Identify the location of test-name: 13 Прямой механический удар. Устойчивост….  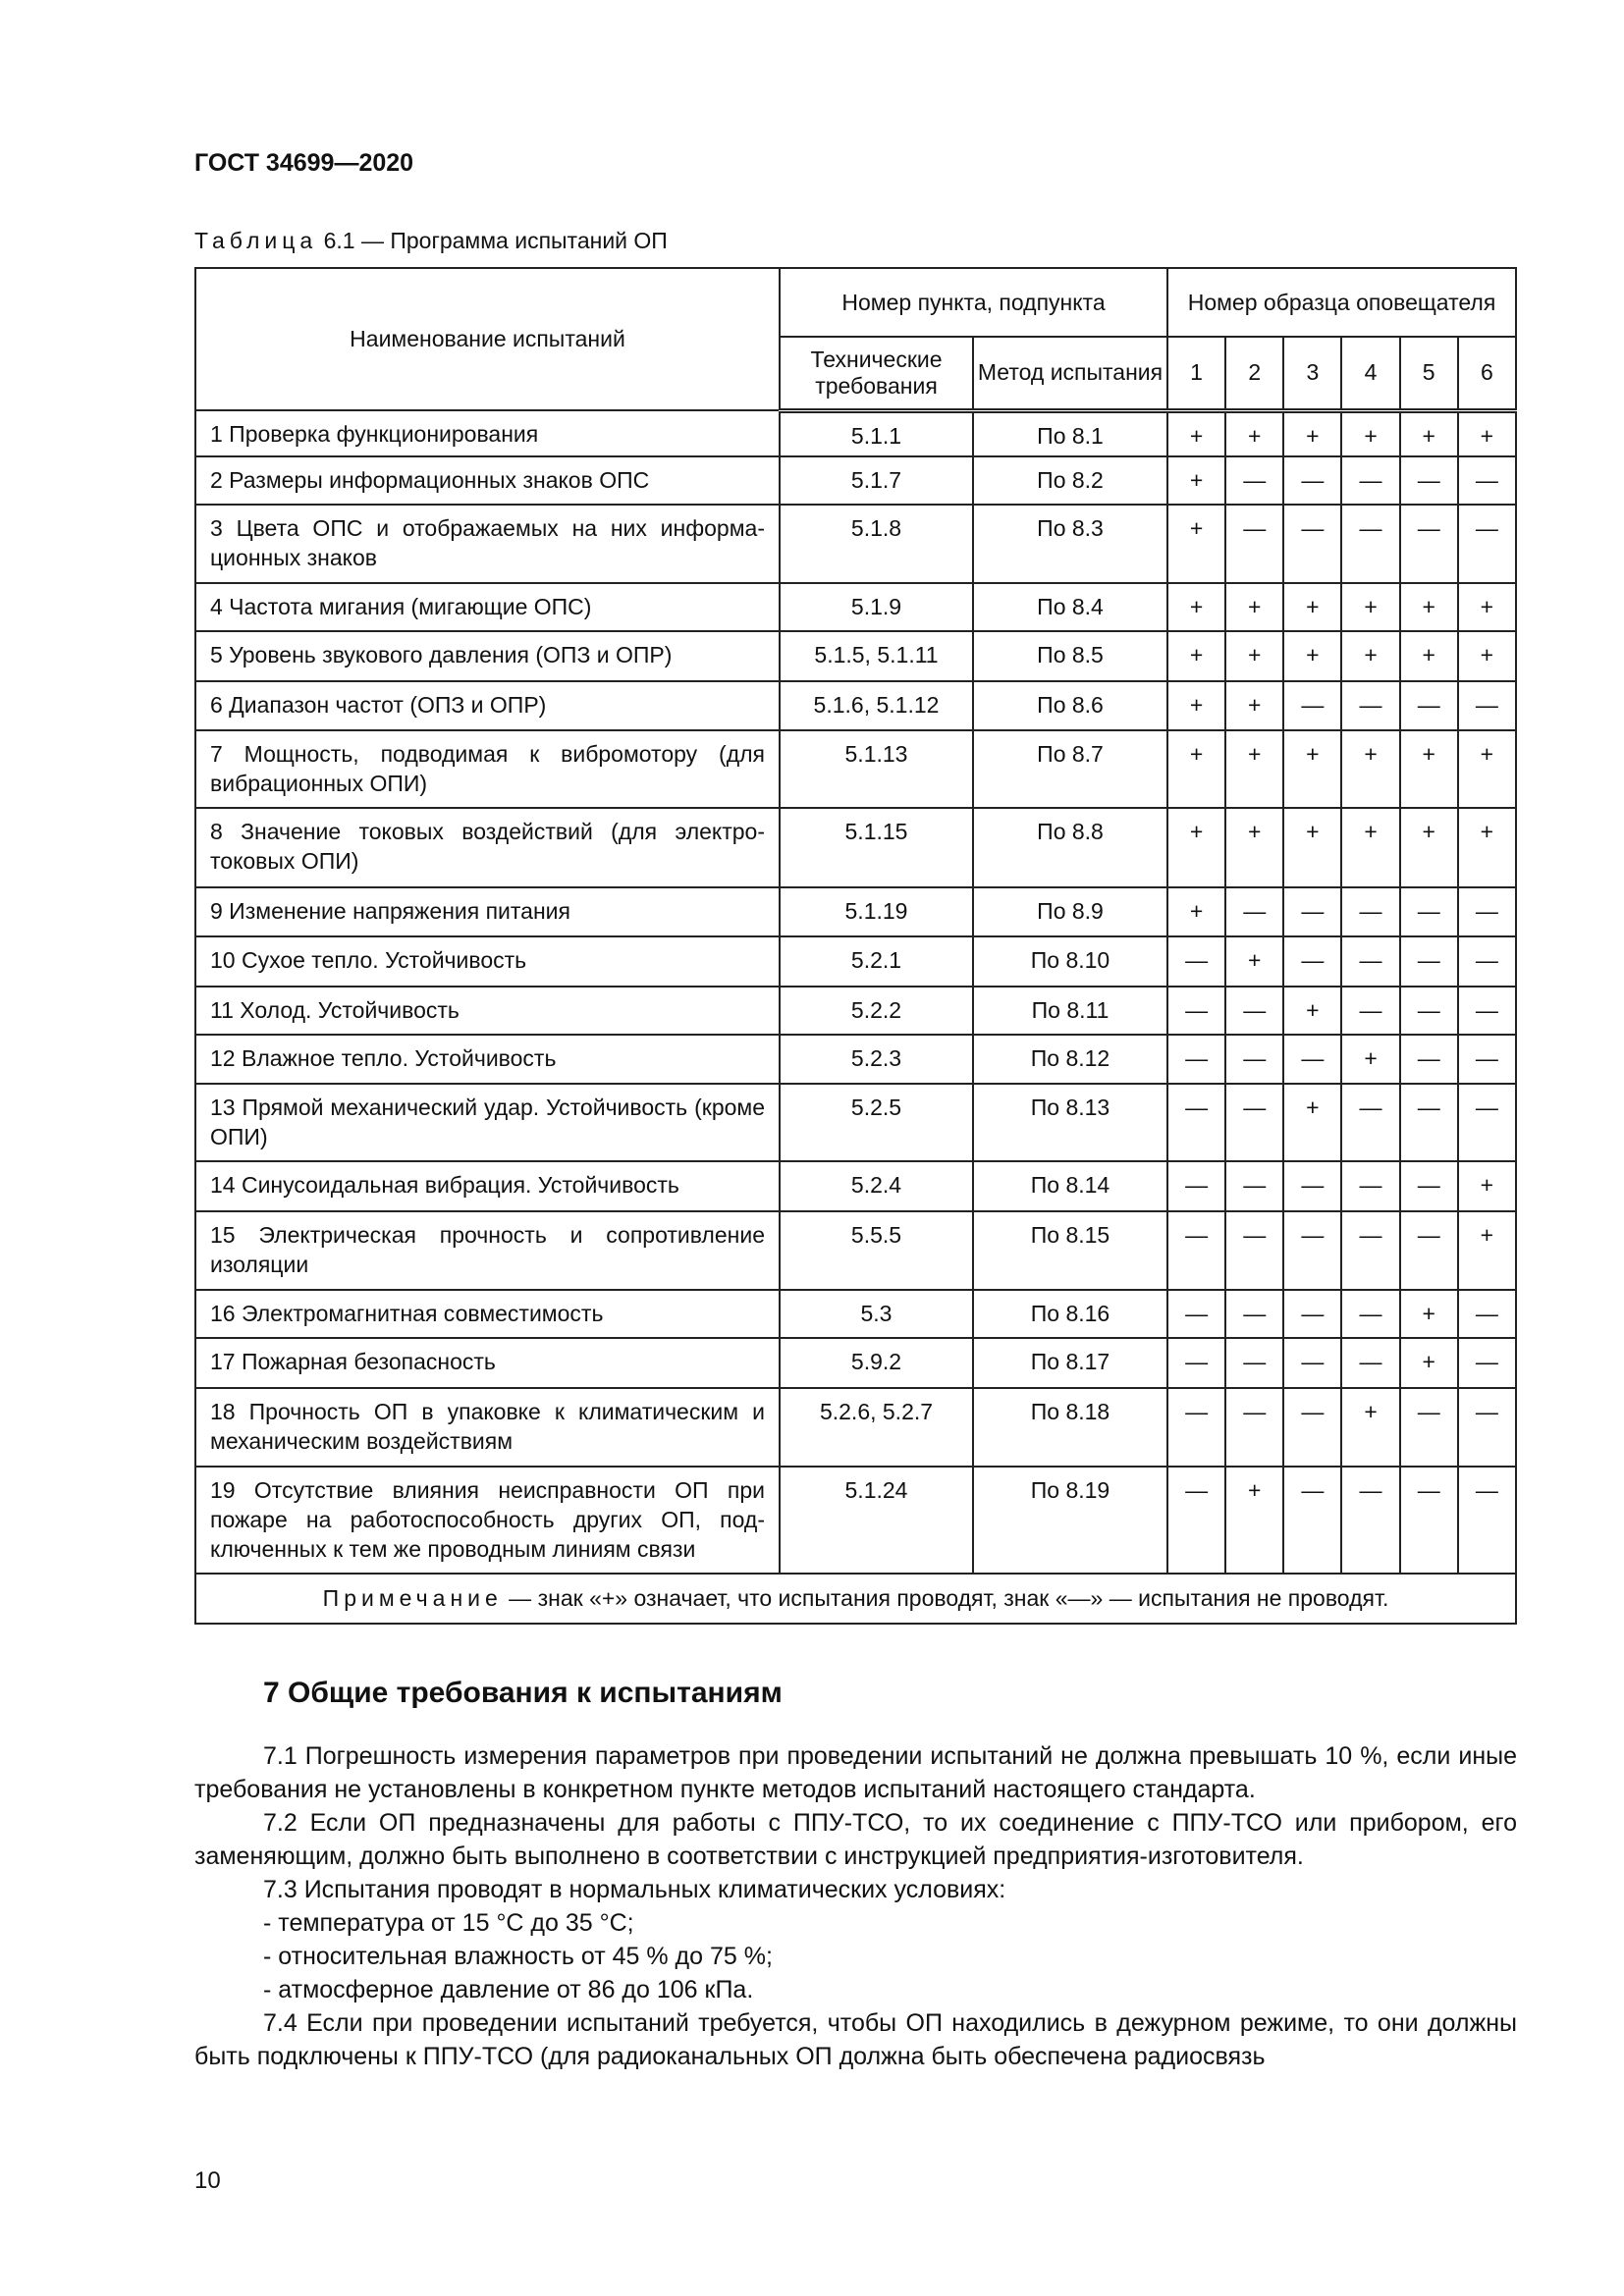
(487, 1122).